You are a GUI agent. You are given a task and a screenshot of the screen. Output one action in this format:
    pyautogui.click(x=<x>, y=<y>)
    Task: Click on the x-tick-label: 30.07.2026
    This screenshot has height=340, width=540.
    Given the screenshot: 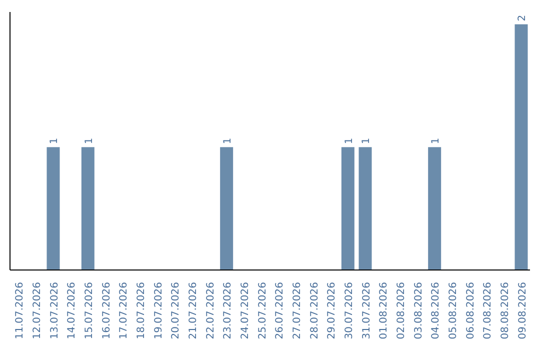 What is the action you would take?
    pyautogui.click(x=349, y=311)
    